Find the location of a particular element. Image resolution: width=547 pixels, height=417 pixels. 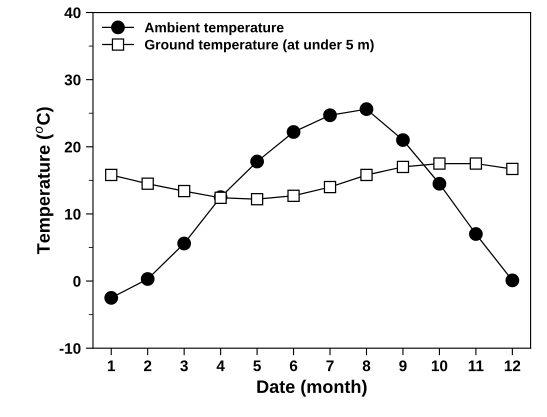

legend-label: Ground temperature (at under 5 m) is located at coordinates (259, 45).